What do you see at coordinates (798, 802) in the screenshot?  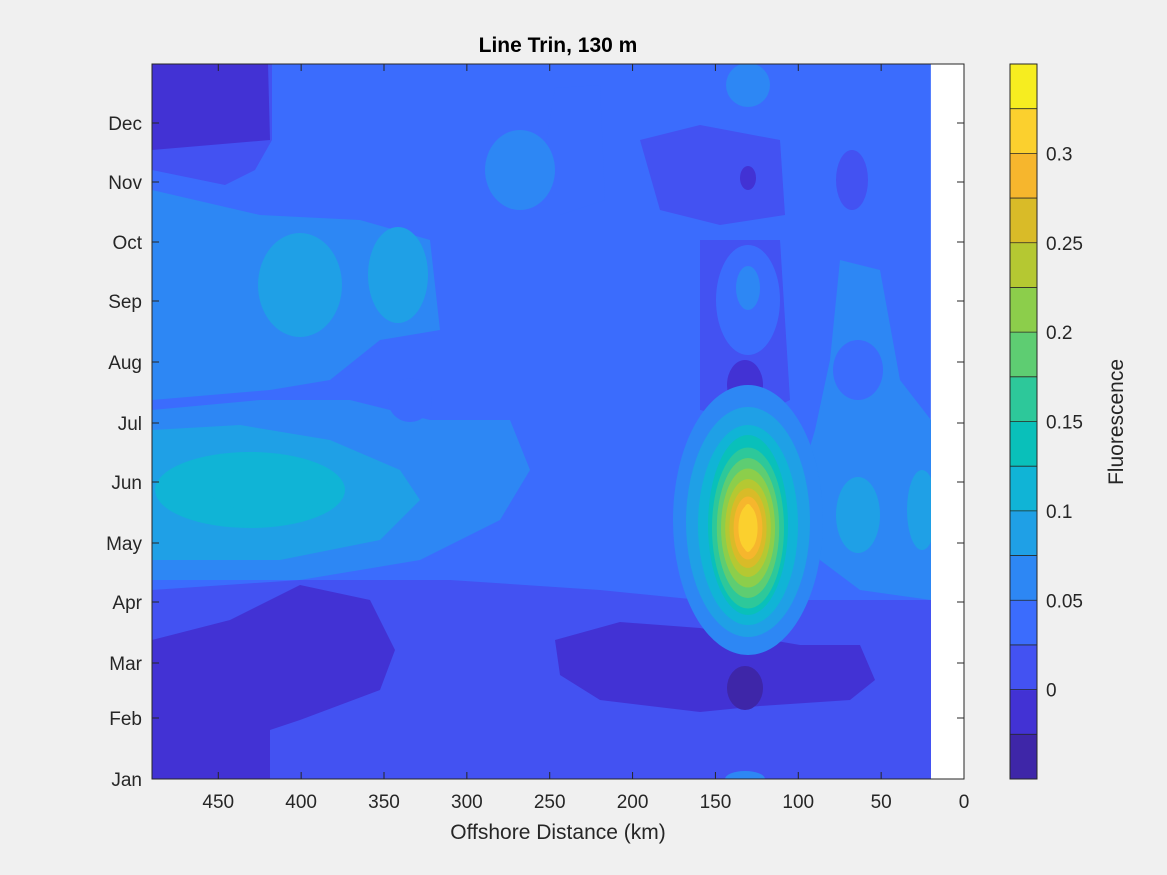 I see `x-tick-label: 100` at bounding box center [798, 802].